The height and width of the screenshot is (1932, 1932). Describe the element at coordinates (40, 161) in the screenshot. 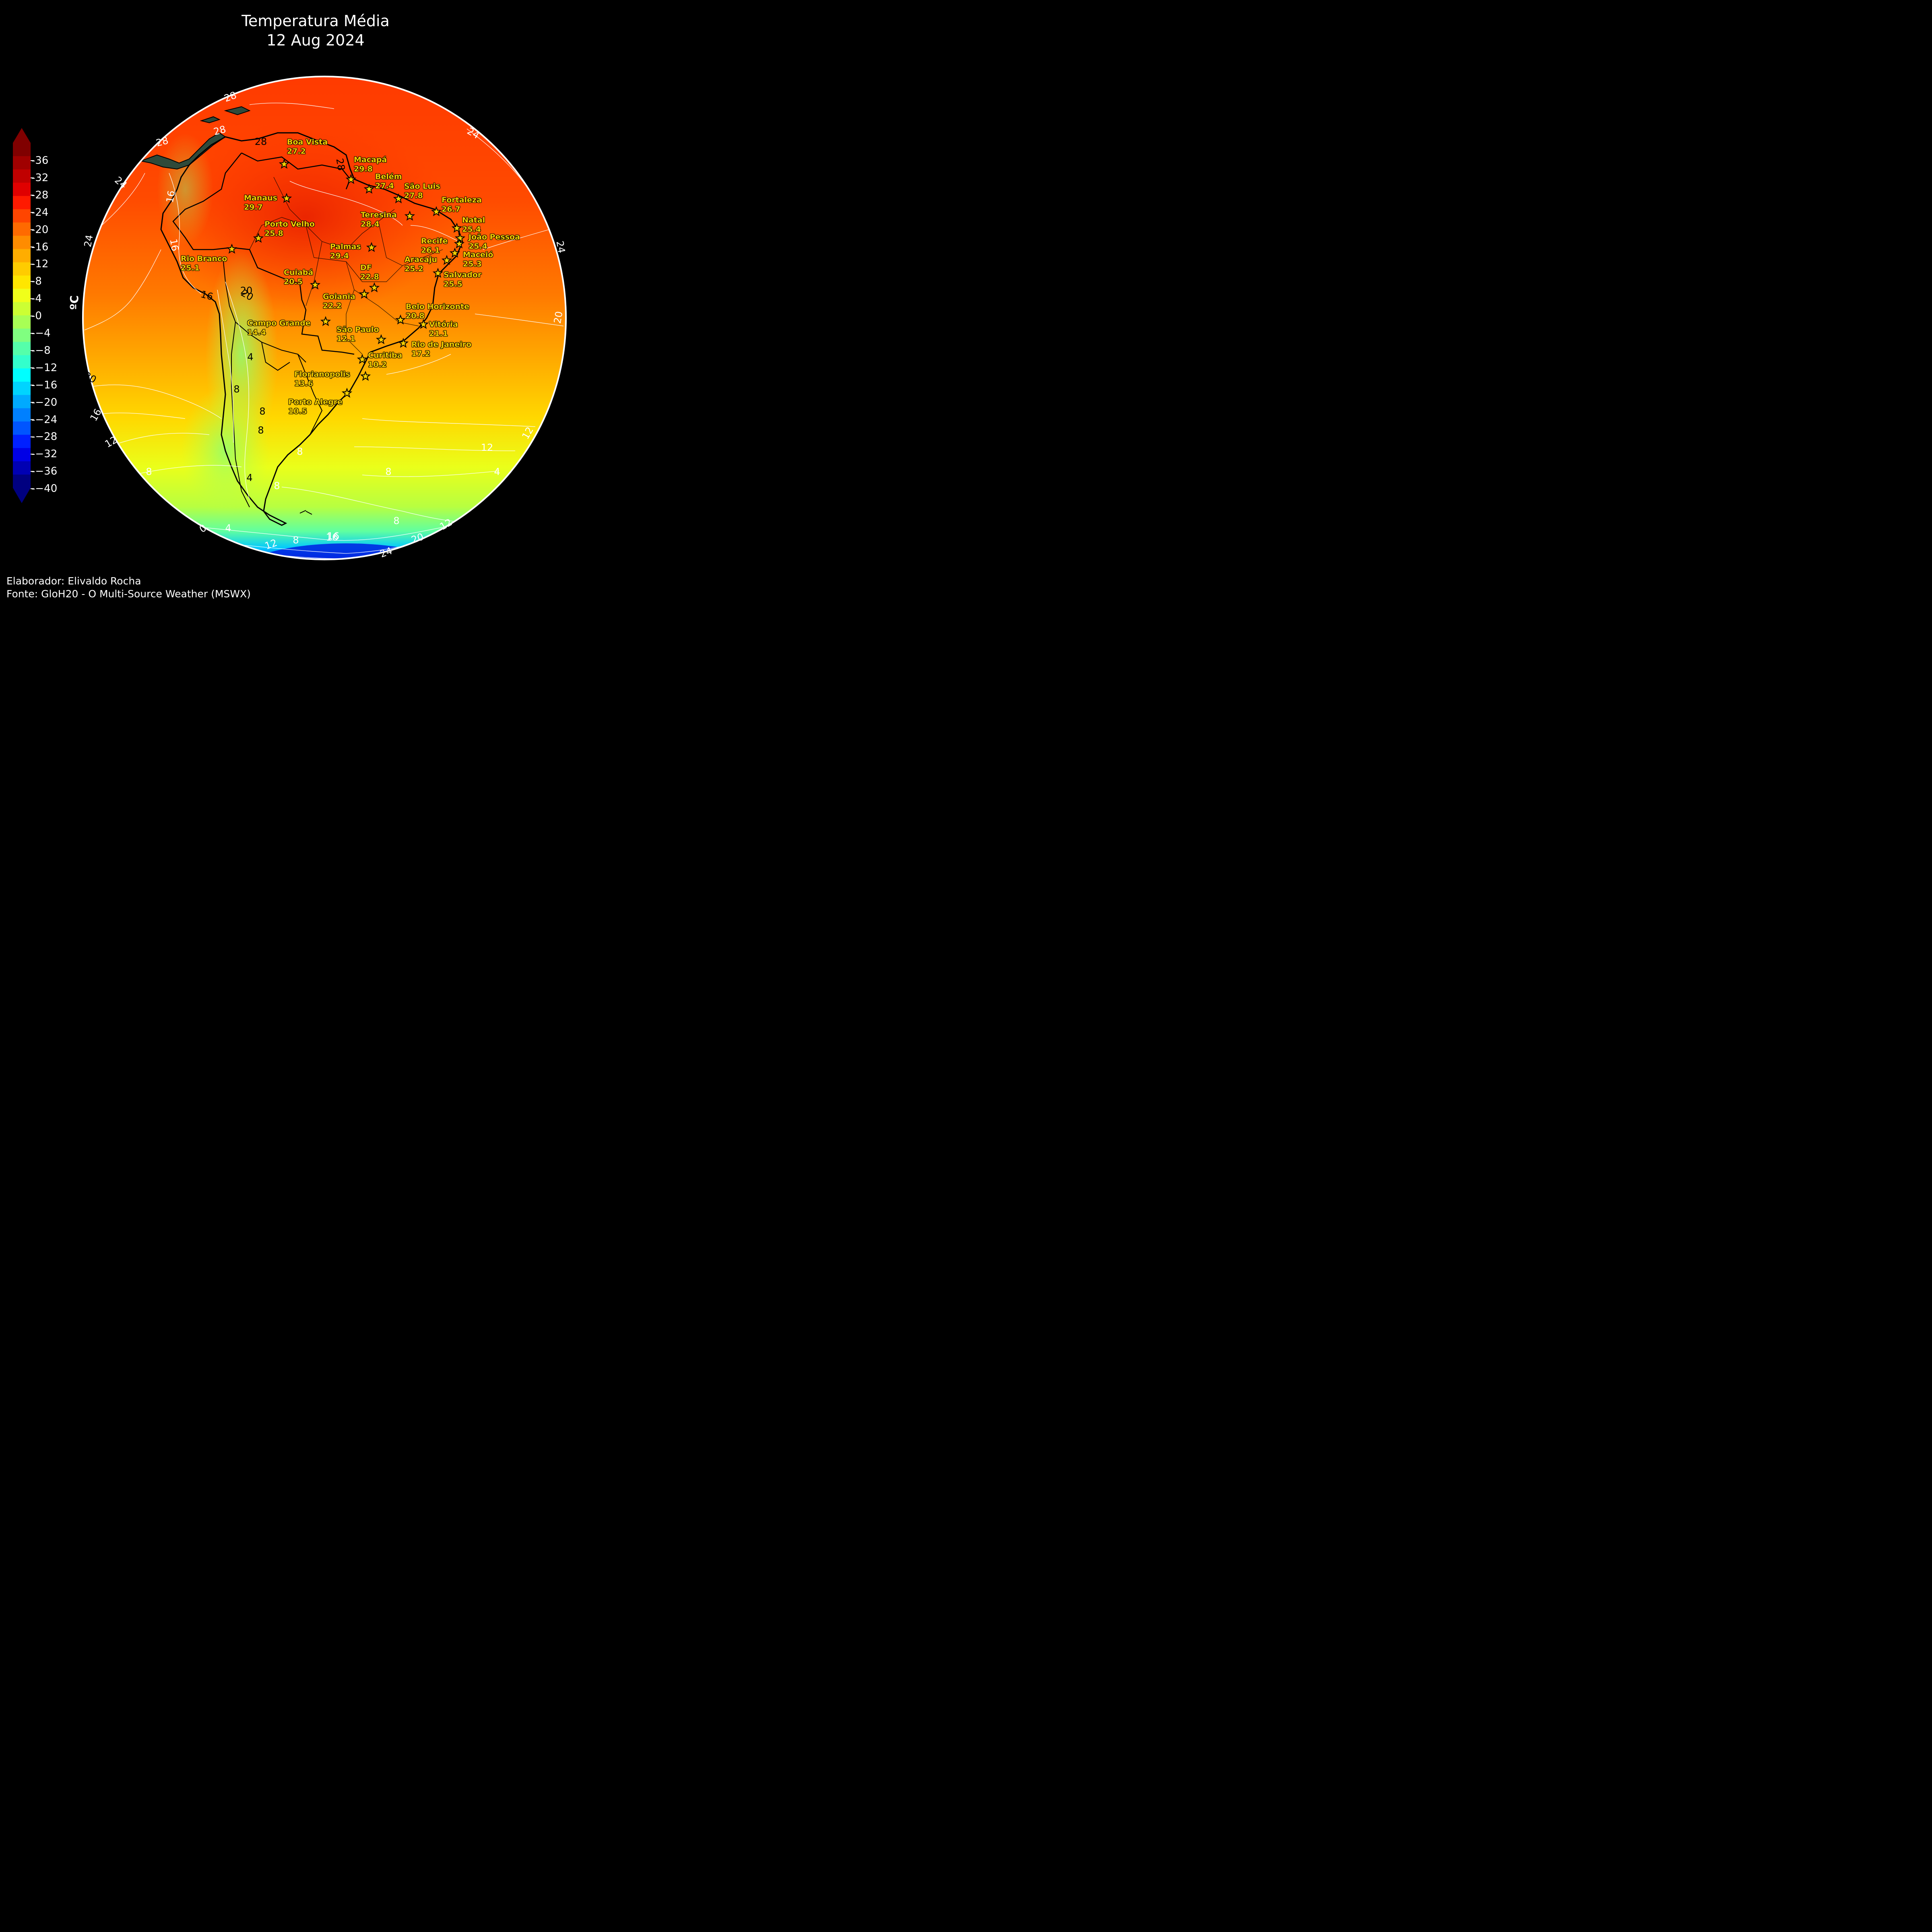

I see `colorbar-tick-label: -36` at that location.